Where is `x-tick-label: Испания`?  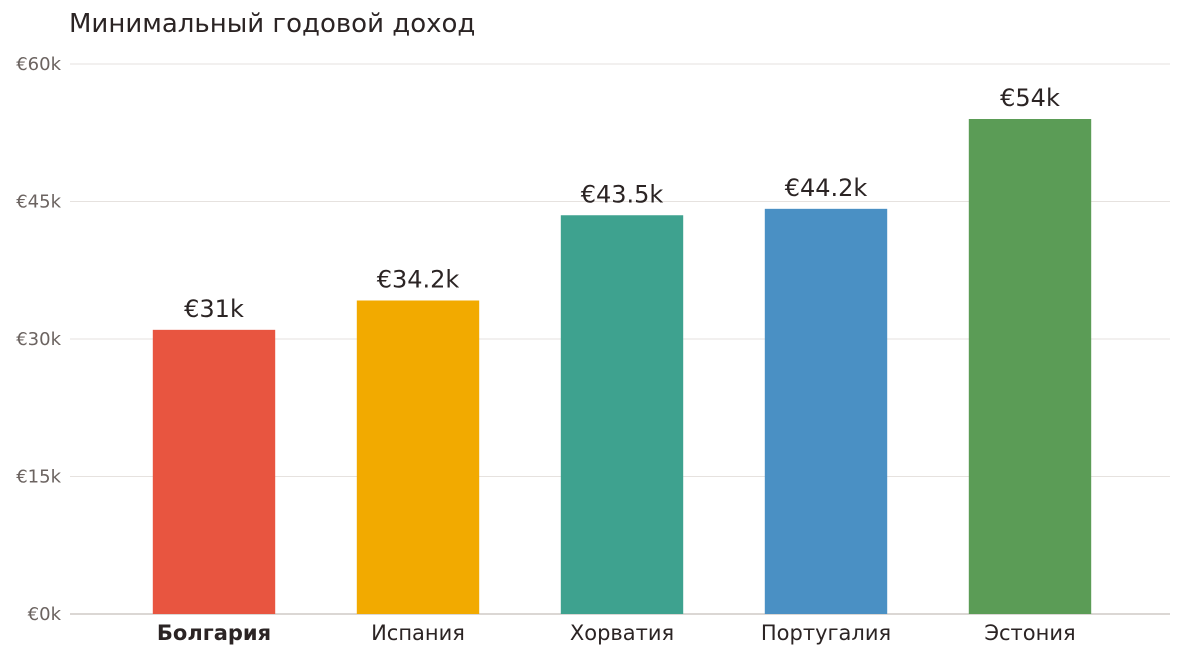 x-tick-label: Испания is located at coordinates (418, 633).